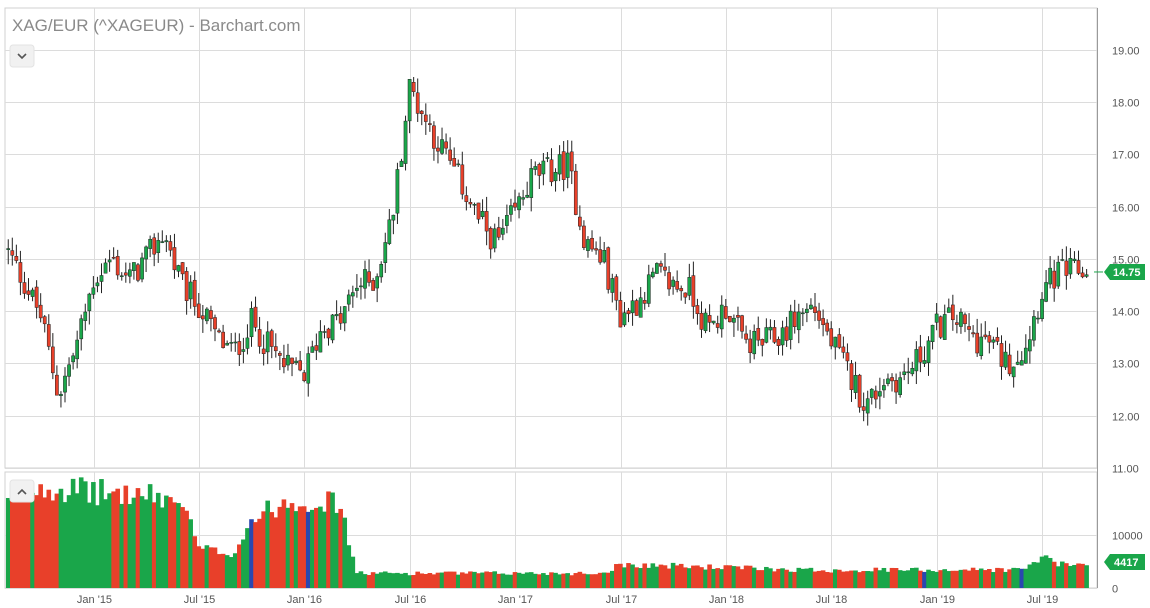  Describe the element at coordinates (1126, 156) in the screenshot. I see `price-tick-label: 17.00` at that location.